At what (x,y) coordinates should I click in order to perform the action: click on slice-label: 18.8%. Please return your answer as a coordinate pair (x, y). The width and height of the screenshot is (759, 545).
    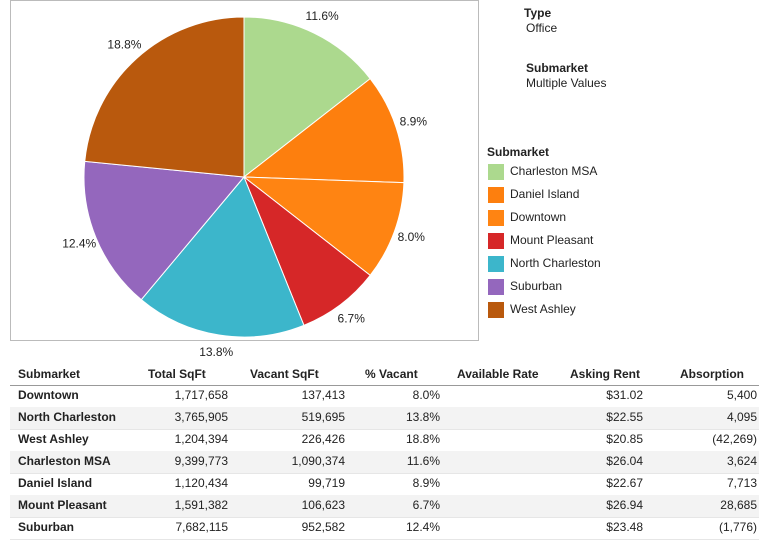
    Looking at the image, I should click on (124, 44).